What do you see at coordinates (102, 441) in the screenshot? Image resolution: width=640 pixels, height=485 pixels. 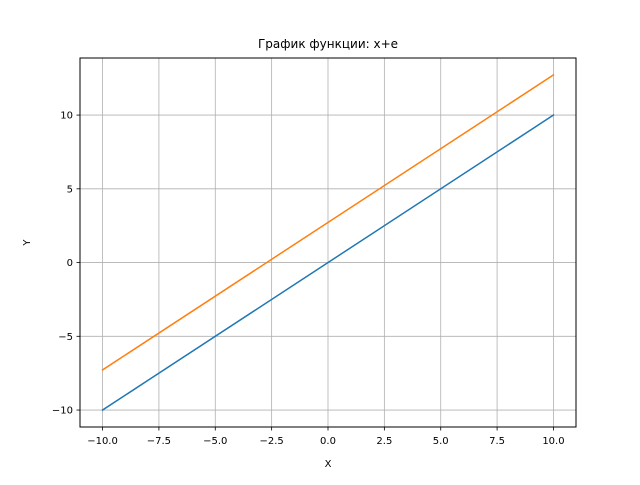 I see `x-tick-label: −10.0` at bounding box center [102, 441].